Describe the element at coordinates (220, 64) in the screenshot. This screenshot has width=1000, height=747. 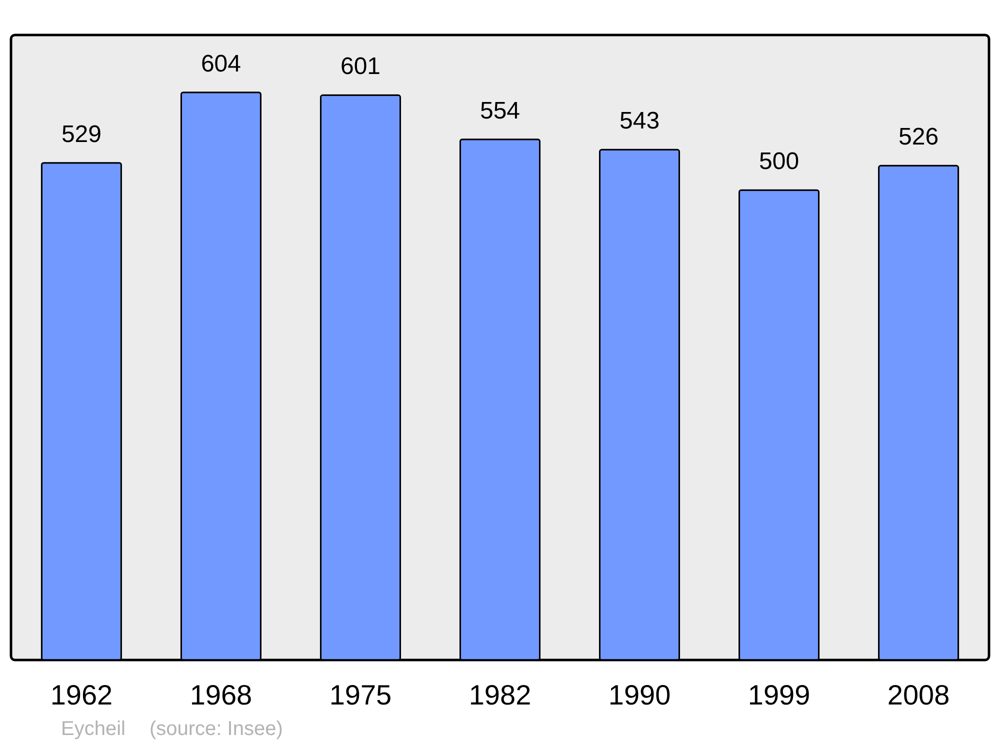
I see `data-label: 604` at that location.